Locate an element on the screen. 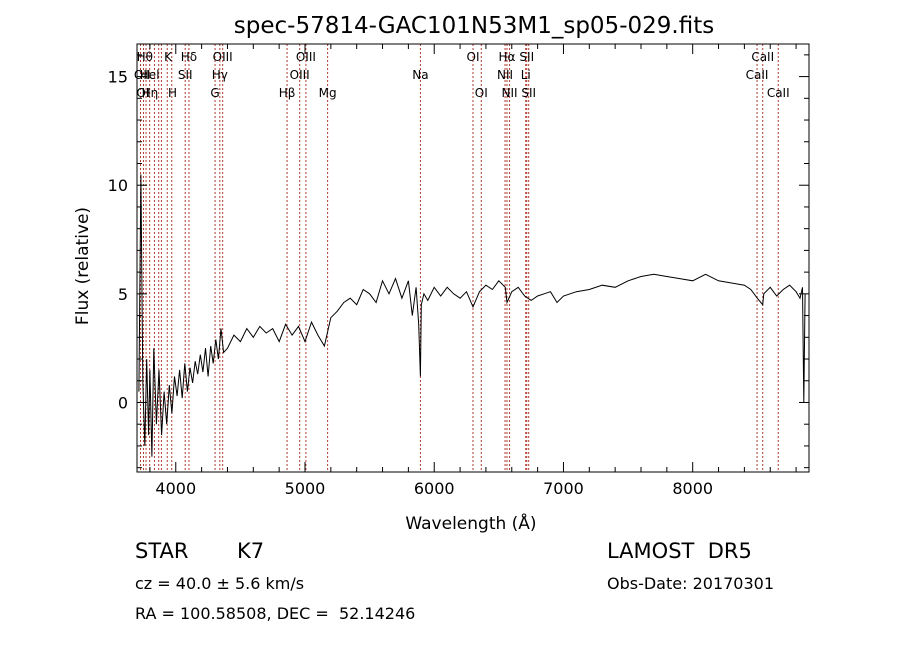 The width and height of the screenshot is (900, 649). emission-line-label: Mg is located at coordinates (328, 93).